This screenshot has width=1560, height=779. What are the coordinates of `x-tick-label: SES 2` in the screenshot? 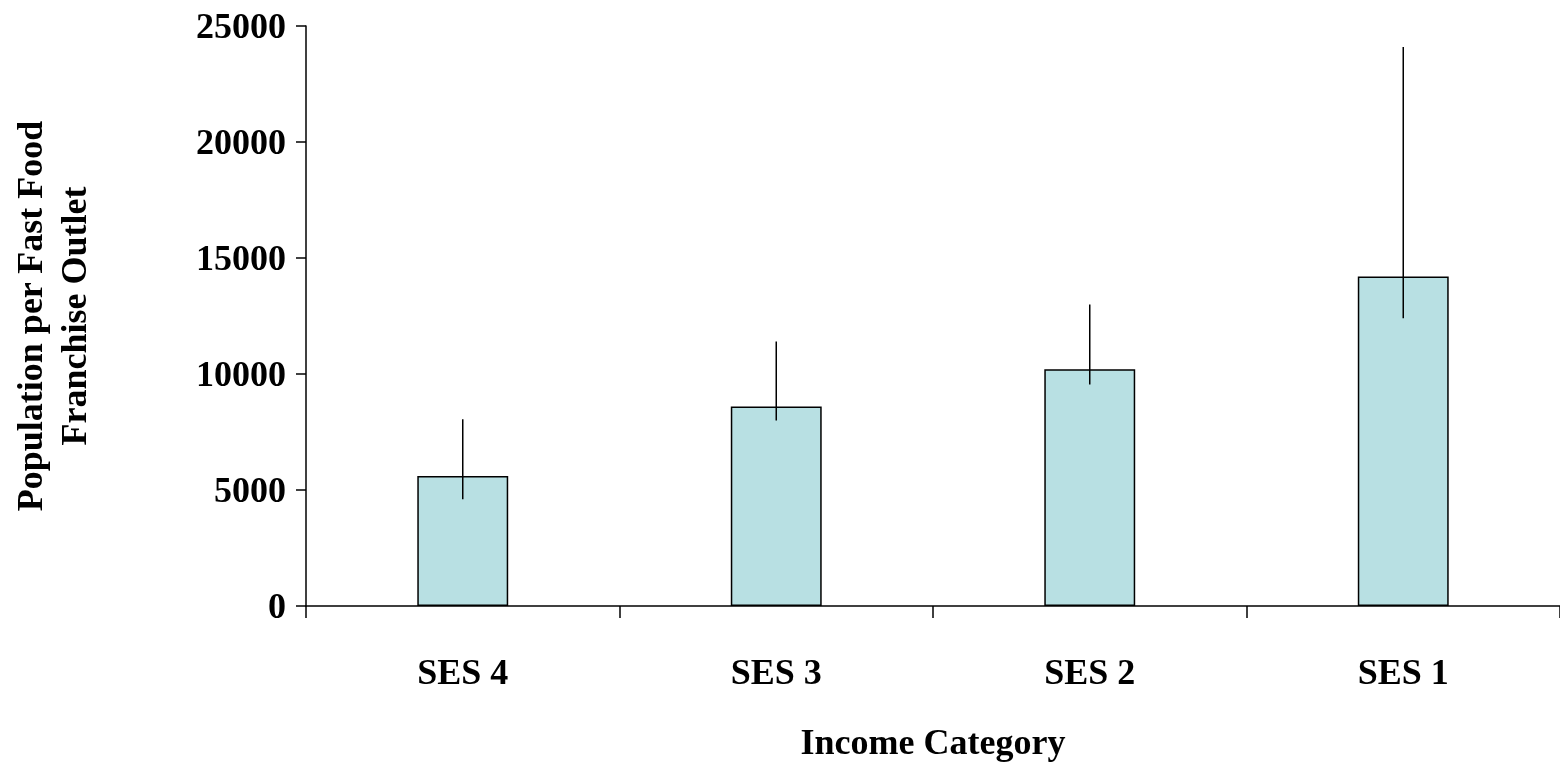 It's located at (1090, 672).